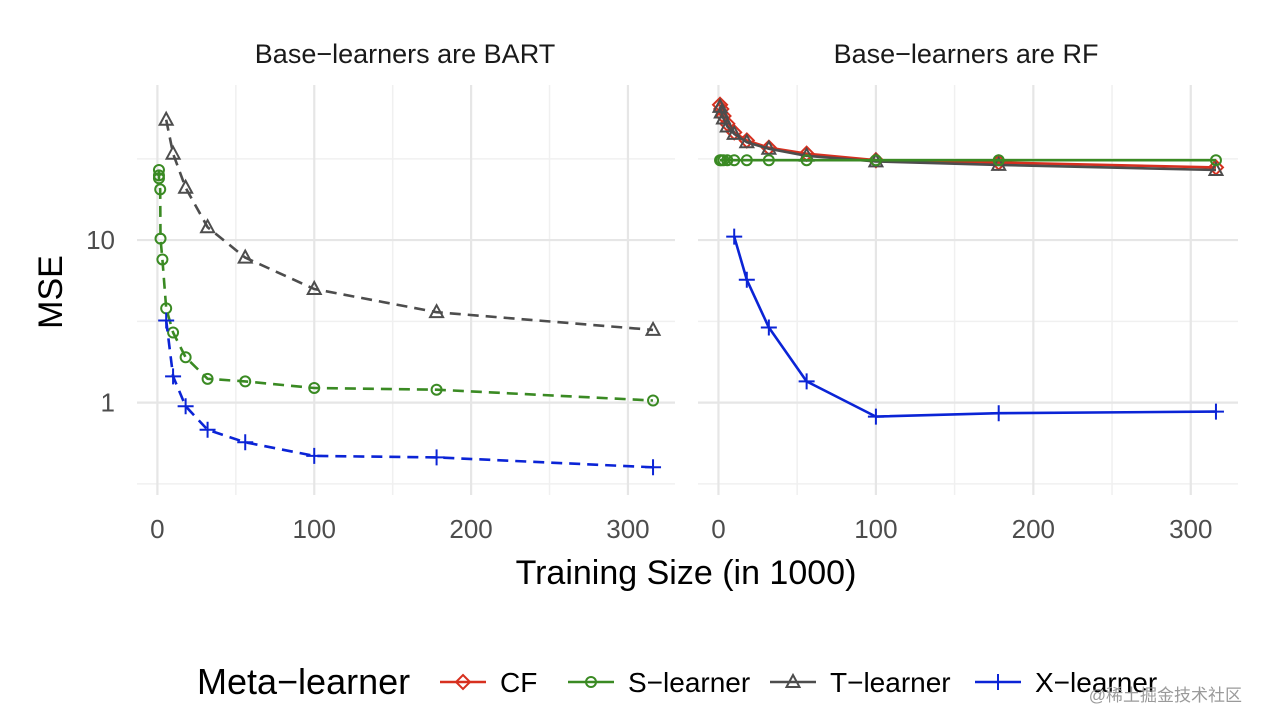  Describe the element at coordinates (51, 292) in the screenshot. I see `y-axis-title: MSE` at that location.